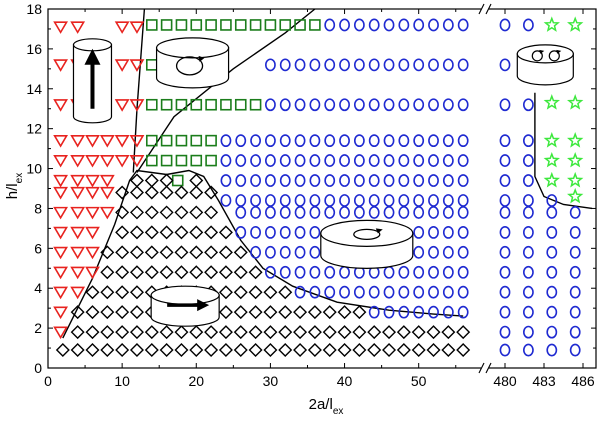  Describe the element at coordinates (92, 81) in the screenshot. I see `inset-axial-cylinder` at that location.